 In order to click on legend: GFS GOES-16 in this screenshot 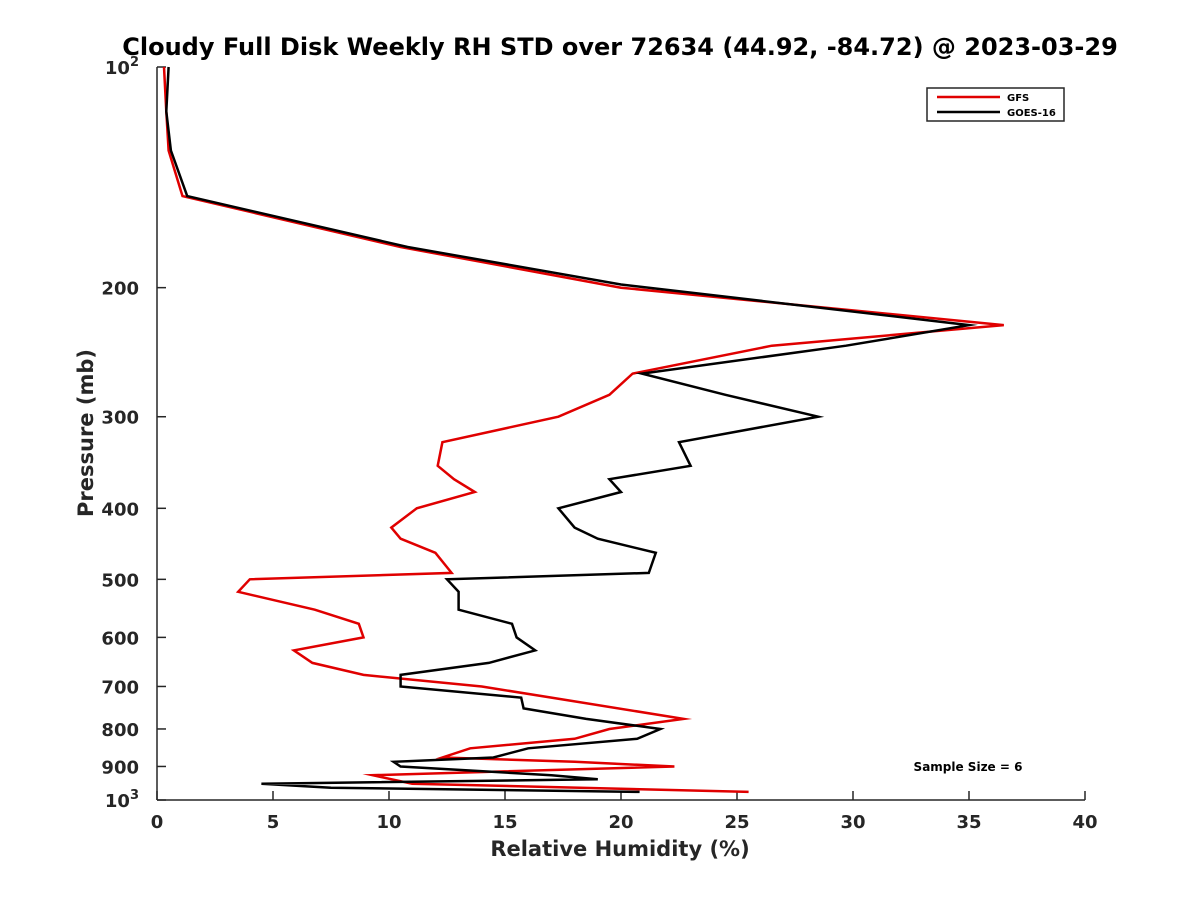, I will do `click(995, 104)`.